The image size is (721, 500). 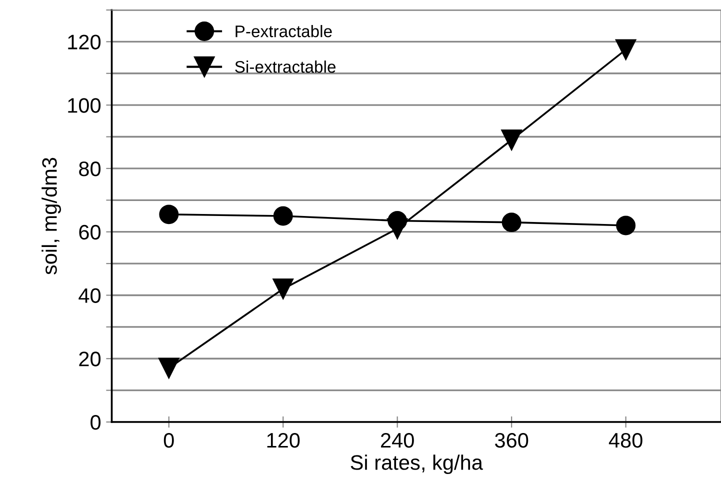 What do you see at coordinates (511, 440) in the screenshot?
I see `x-tick-label: 360` at bounding box center [511, 440].